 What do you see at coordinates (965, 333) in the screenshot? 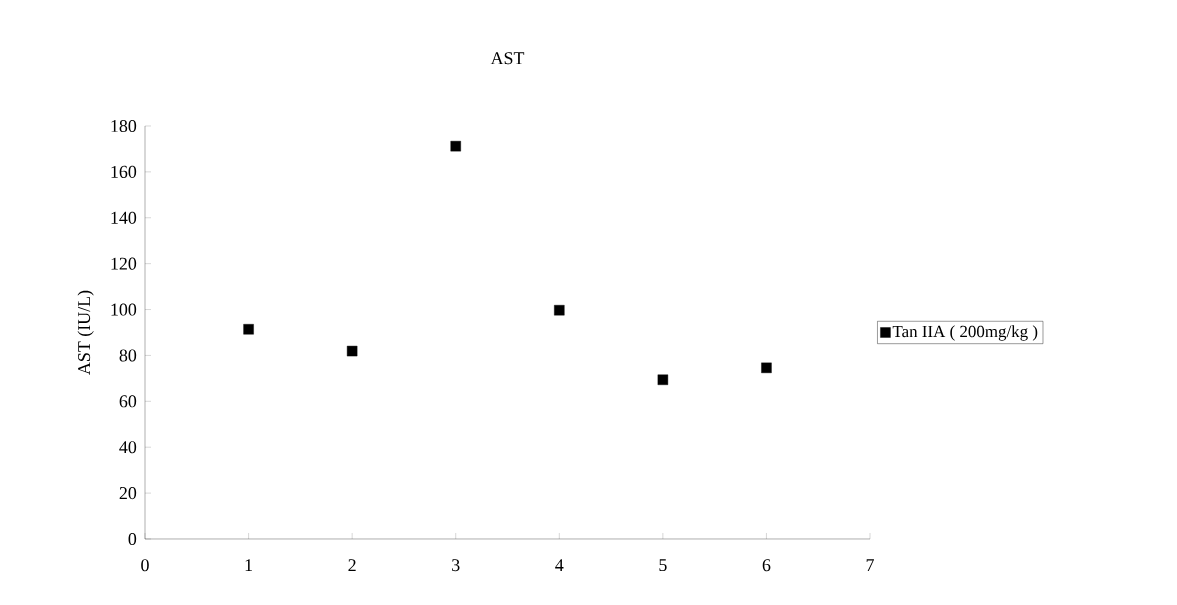
I see `legend-label: Tan IIA ( 200mg/kg )` at bounding box center [965, 333].